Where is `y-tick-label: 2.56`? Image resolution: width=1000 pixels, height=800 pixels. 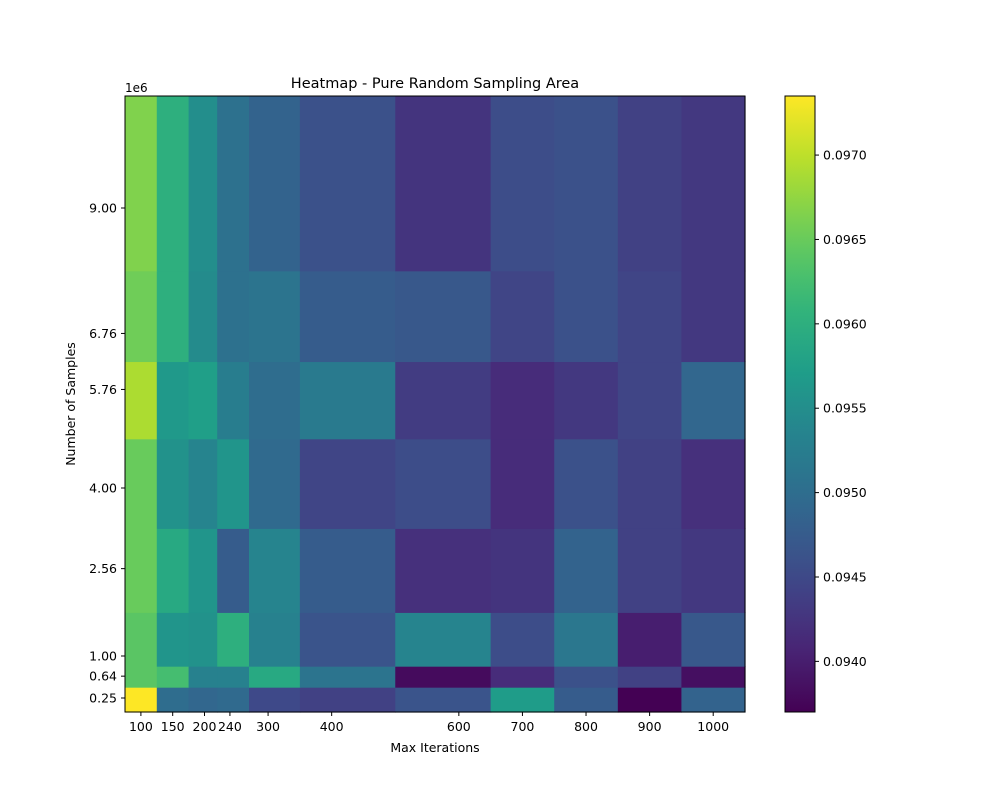 y-tick-label: 2.56 is located at coordinates (103, 568).